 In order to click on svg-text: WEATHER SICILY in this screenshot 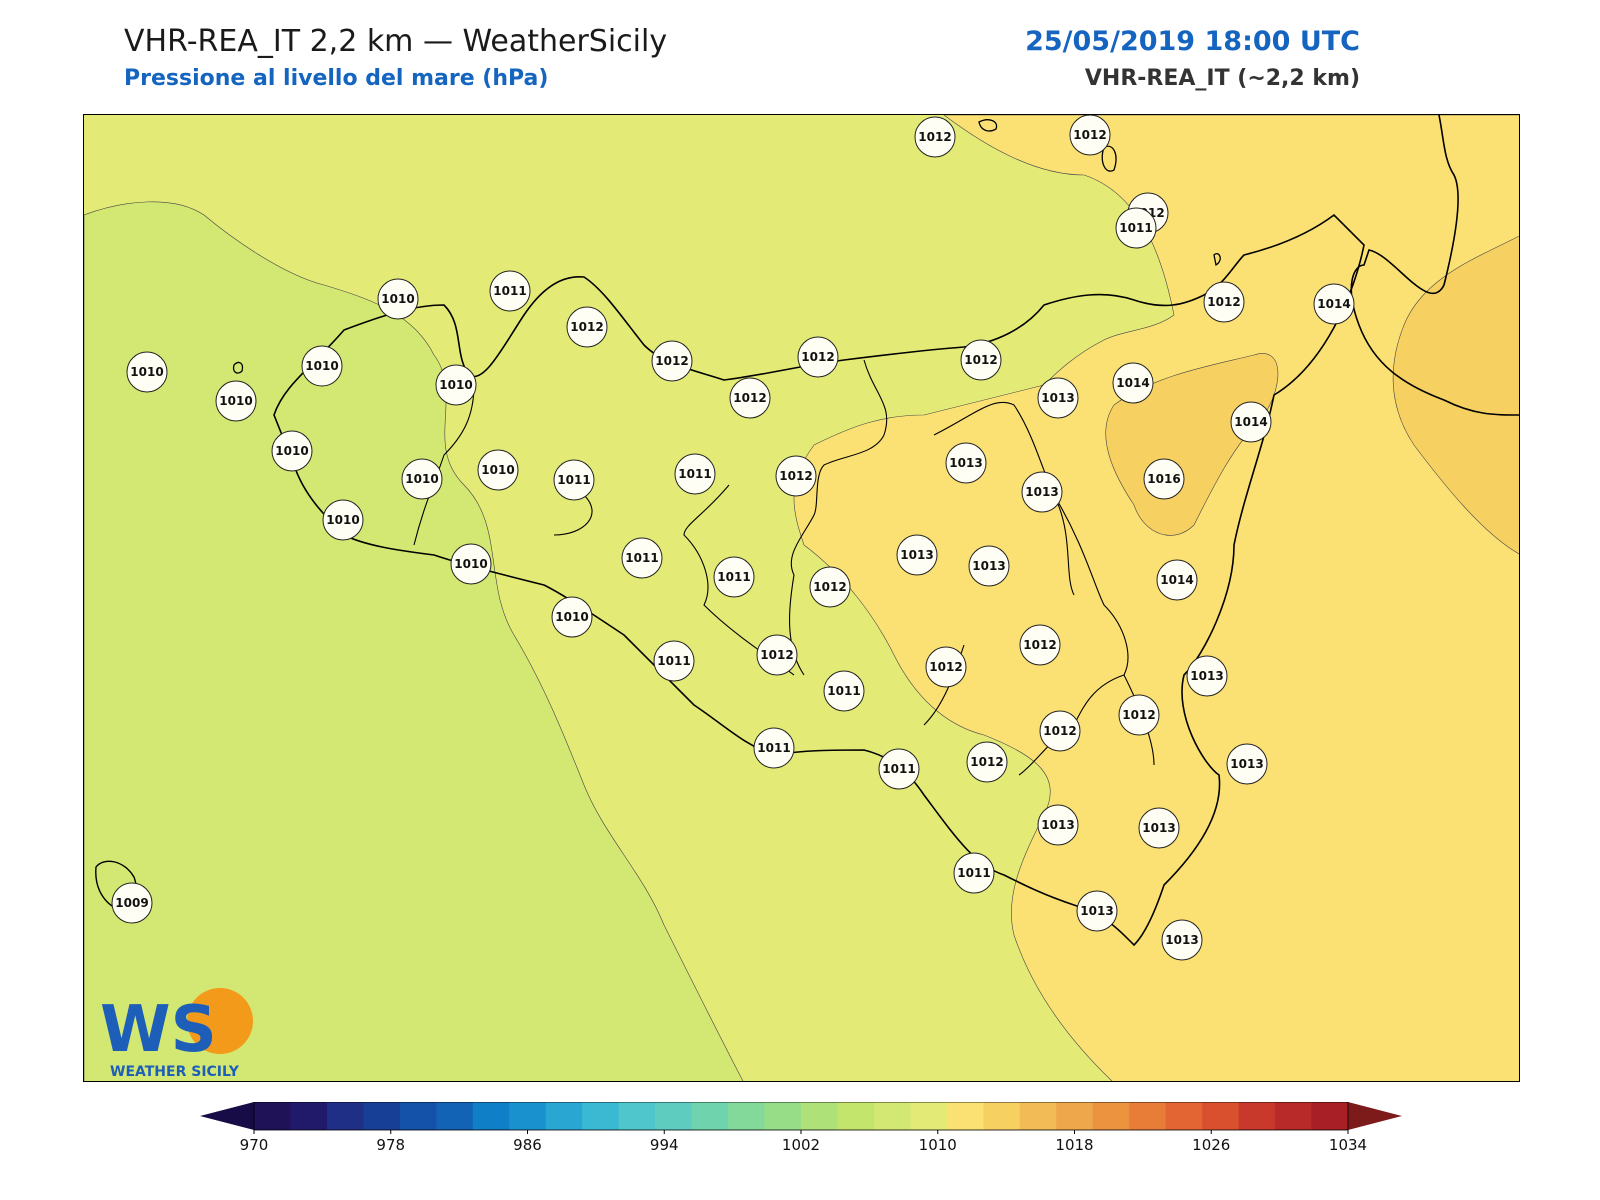, I will do `click(175, 1072)`.